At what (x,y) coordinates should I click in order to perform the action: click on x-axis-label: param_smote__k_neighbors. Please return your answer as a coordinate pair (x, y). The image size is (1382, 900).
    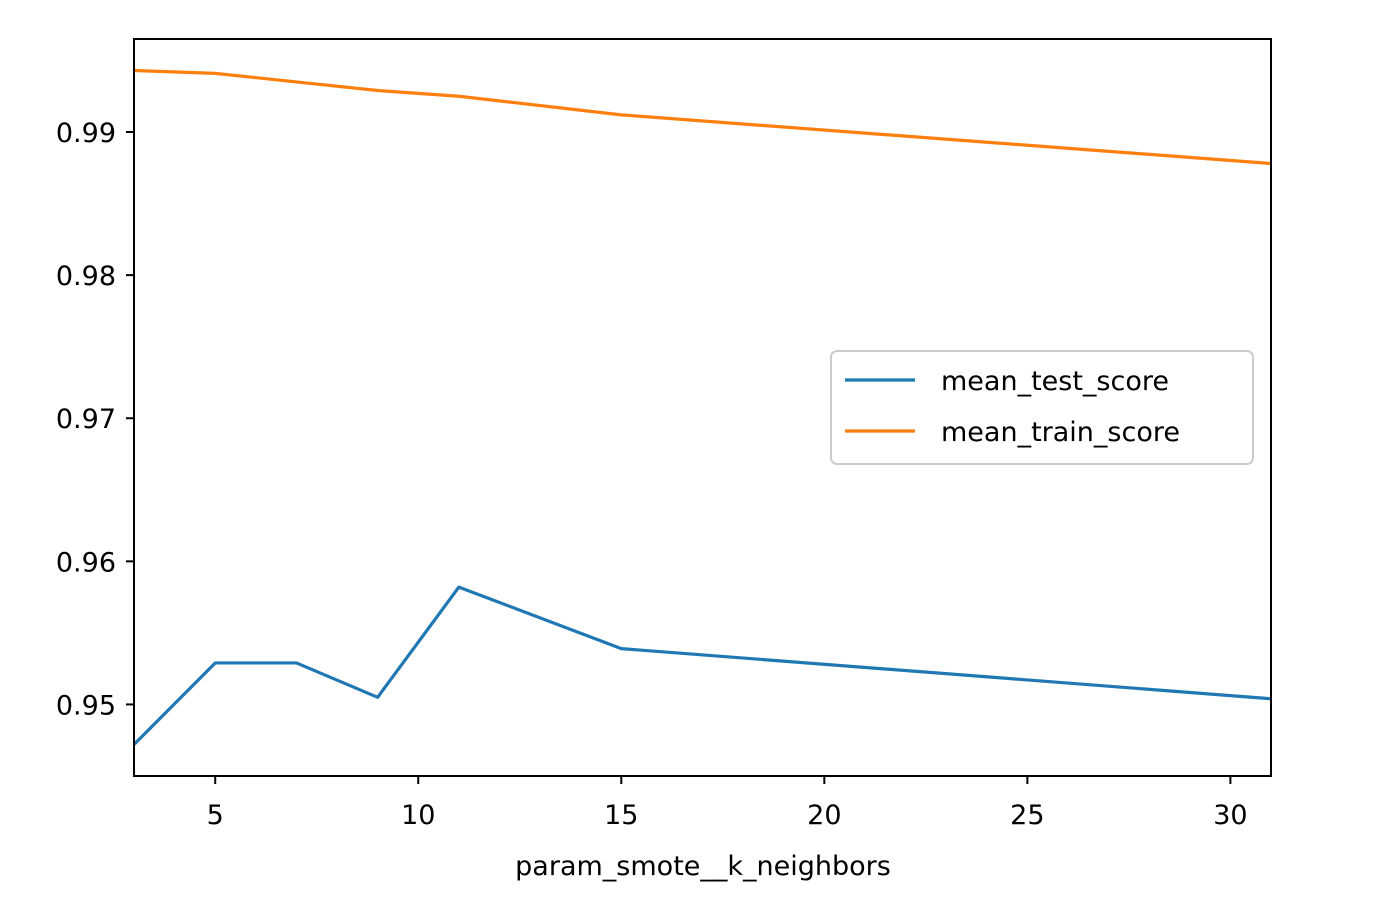
    Looking at the image, I should click on (703, 866).